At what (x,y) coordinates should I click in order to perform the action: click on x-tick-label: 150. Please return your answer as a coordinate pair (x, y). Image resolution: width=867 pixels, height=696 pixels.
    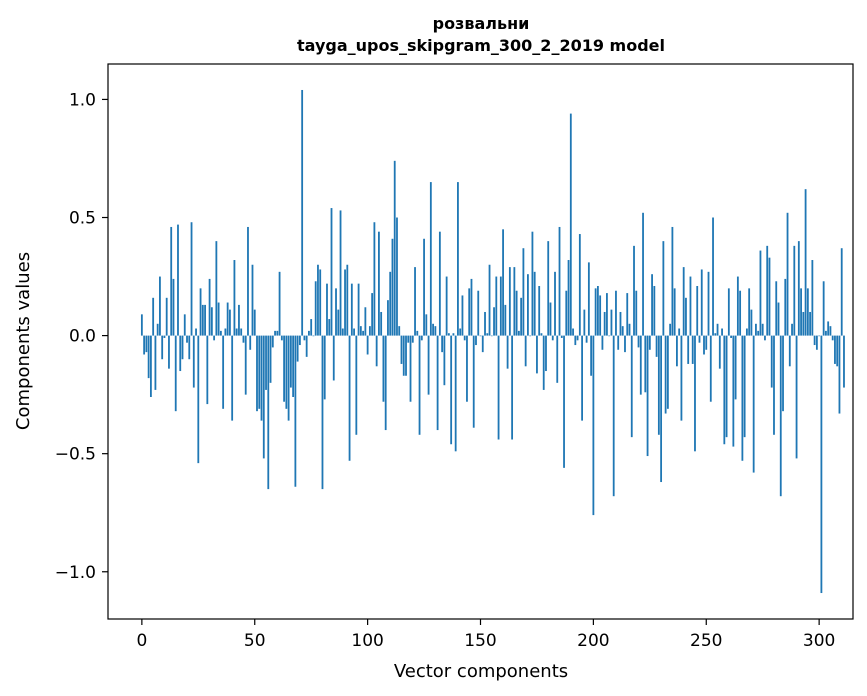
    Looking at the image, I should click on (480, 641).